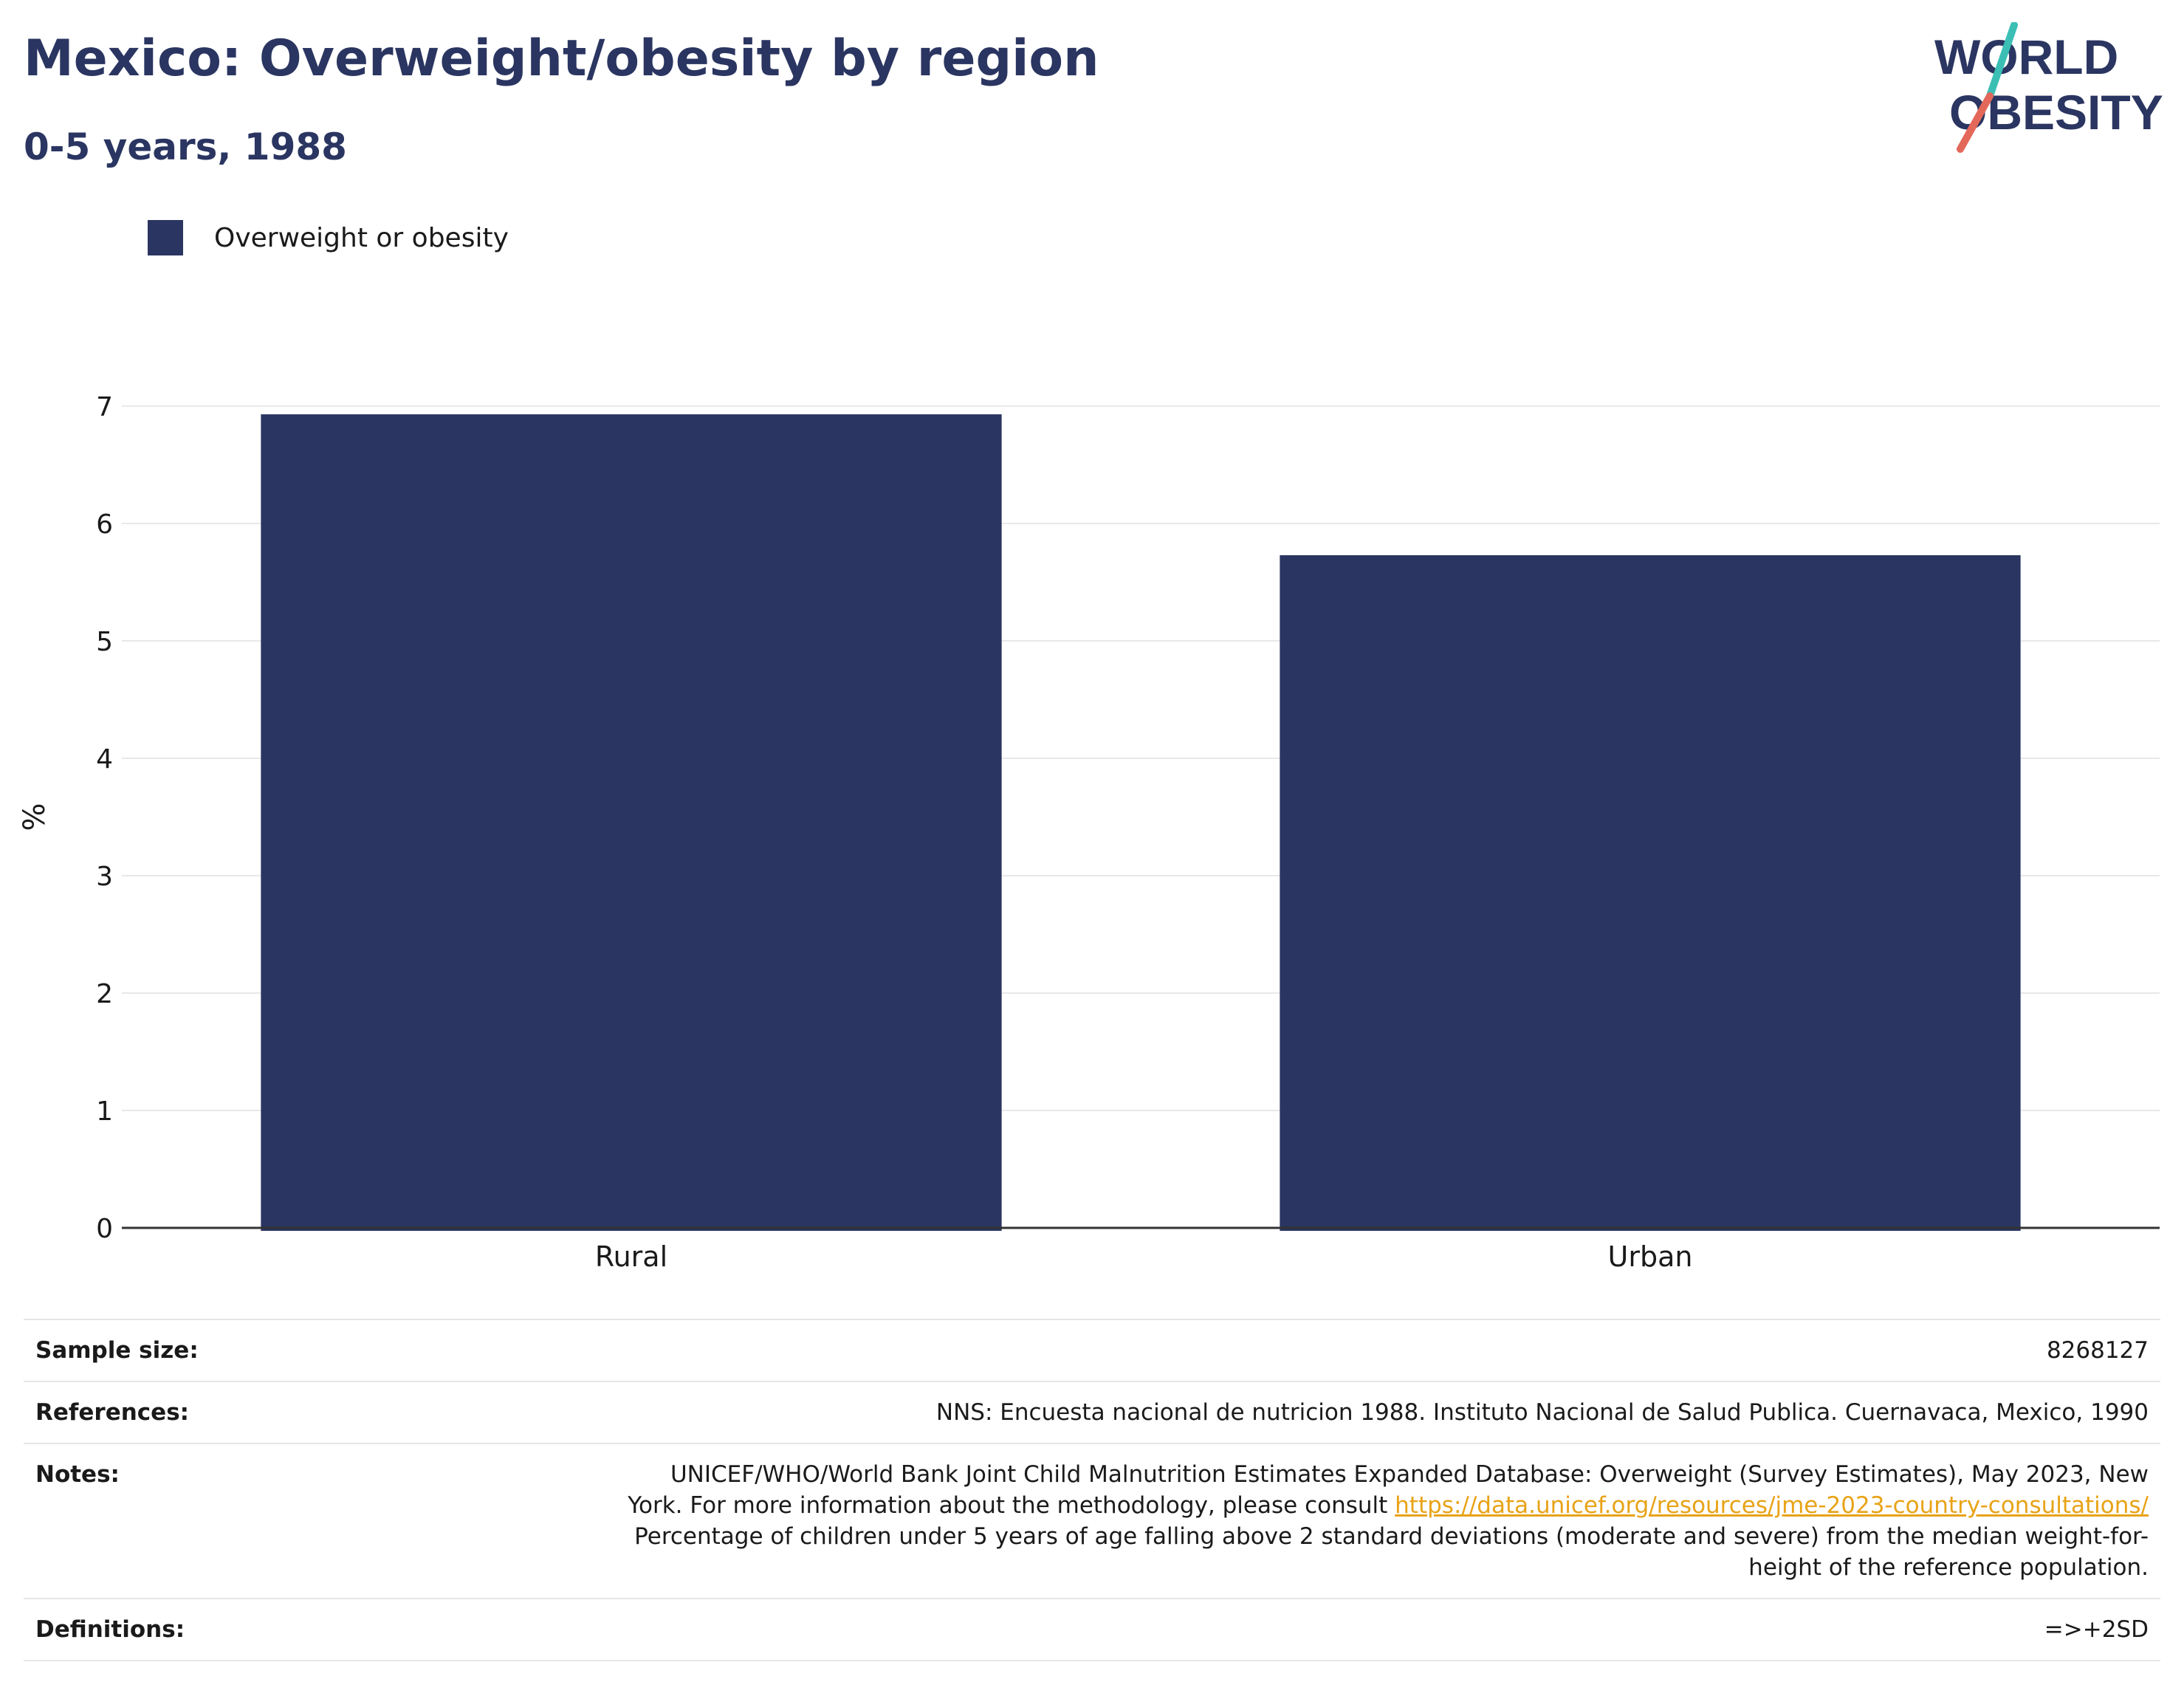 The width and height of the screenshot is (2184, 1696). Describe the element at coordinates (186, 147) in the screenshot. I see `page-subtitle: 0-5 years, 1988` at that location.